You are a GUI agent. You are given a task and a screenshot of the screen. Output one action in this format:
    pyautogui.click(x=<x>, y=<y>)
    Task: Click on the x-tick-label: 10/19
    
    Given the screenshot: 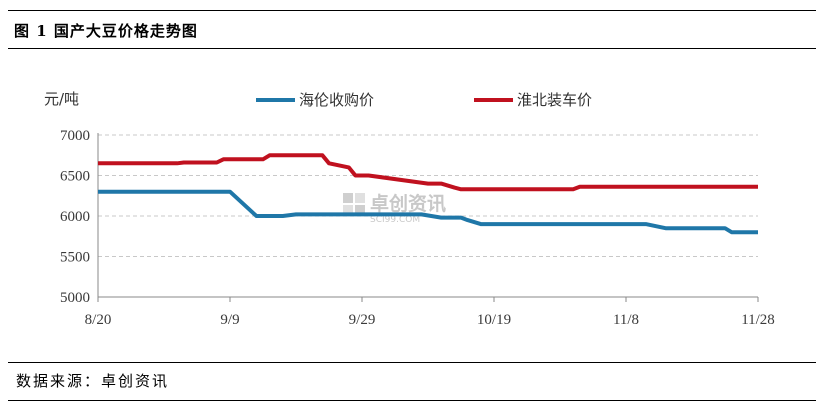 What is the action you would take?
    pyautogui.click(x=494, y=320)
    